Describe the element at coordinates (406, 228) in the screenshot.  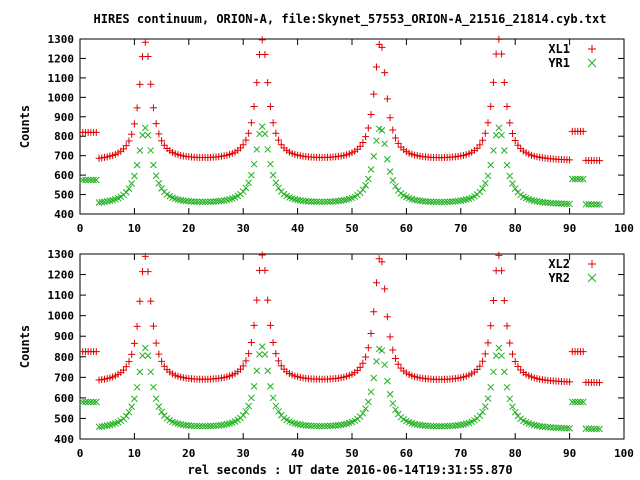
I see `x-tick-label: 60` at that location.